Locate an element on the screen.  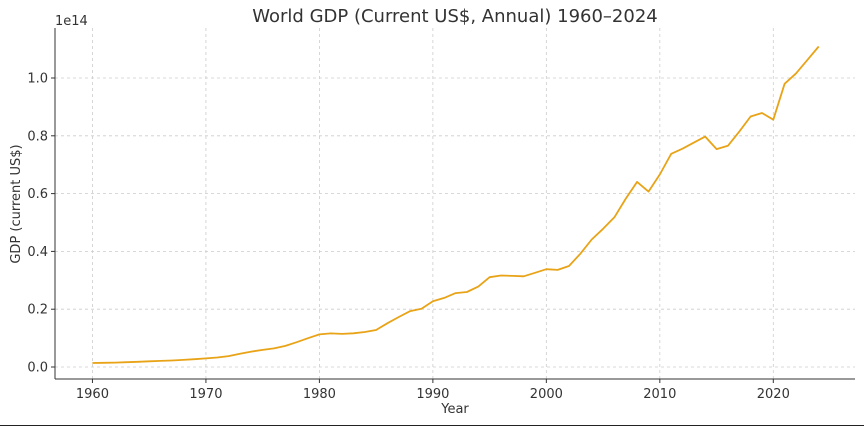
x-tick-label: 2020 is located at coordinates (773, 394).